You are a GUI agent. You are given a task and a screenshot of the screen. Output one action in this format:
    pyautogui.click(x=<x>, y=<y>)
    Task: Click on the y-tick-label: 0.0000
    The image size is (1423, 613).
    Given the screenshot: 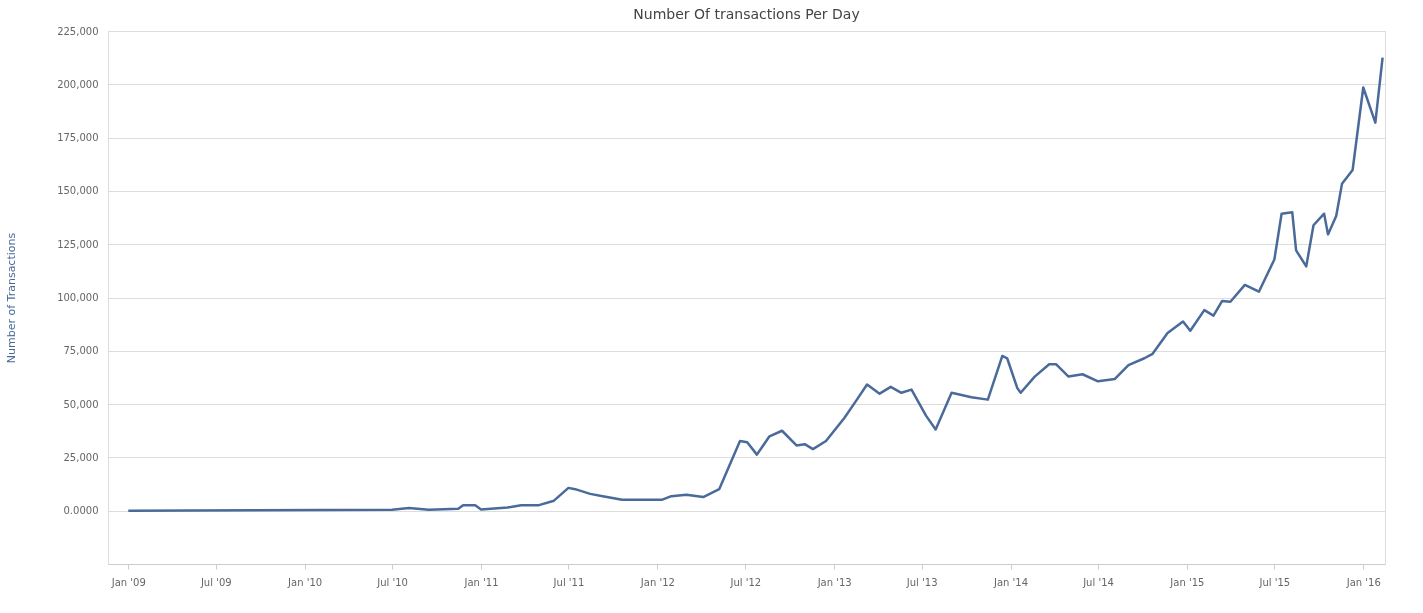 What is the action you would take?
    pyautogui.click(x=81, y=511)
    